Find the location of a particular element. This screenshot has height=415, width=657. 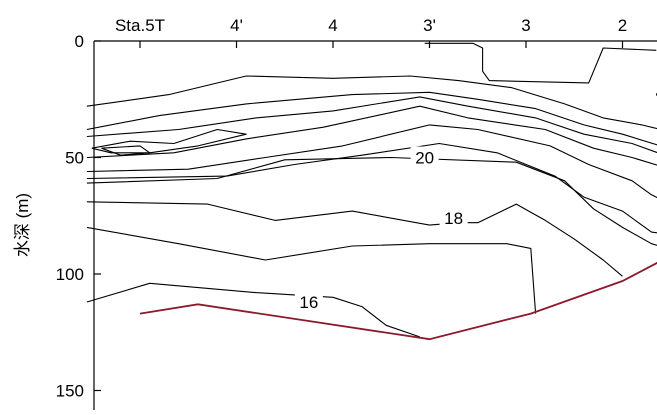

contour-value-label: 20 is located at coordinates (424, 158).